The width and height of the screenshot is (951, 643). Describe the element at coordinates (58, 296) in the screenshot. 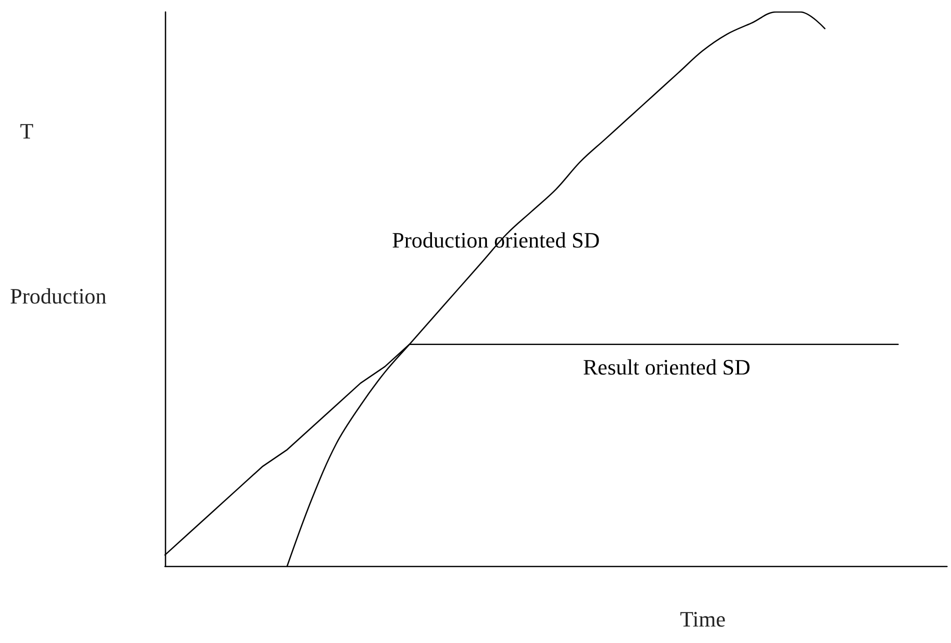

I see `y-axis-title: Production` at that location.